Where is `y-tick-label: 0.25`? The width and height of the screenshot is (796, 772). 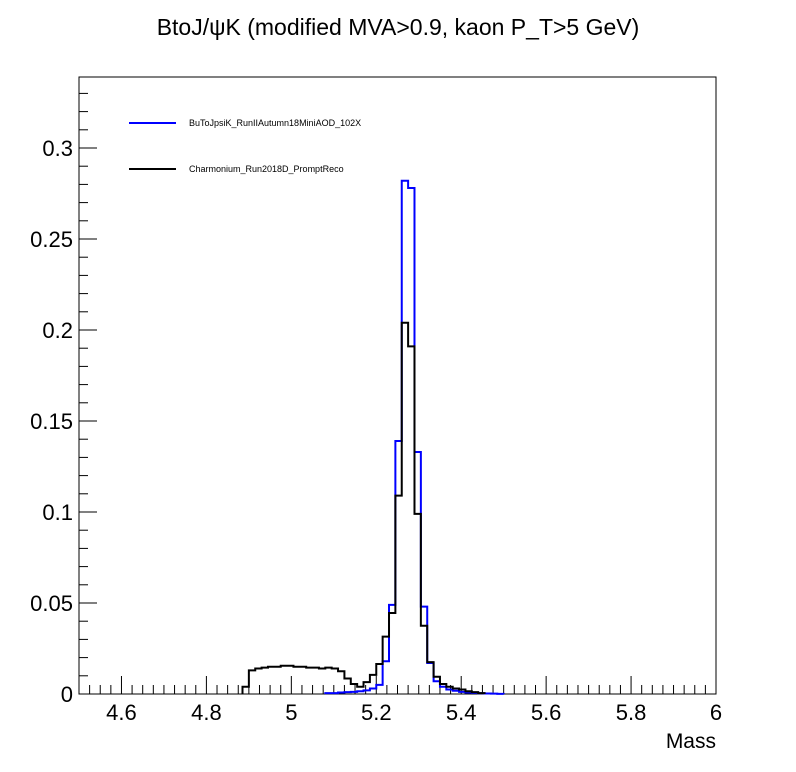 y-tick-label: 0.25 is located at coordinates (51, 239).